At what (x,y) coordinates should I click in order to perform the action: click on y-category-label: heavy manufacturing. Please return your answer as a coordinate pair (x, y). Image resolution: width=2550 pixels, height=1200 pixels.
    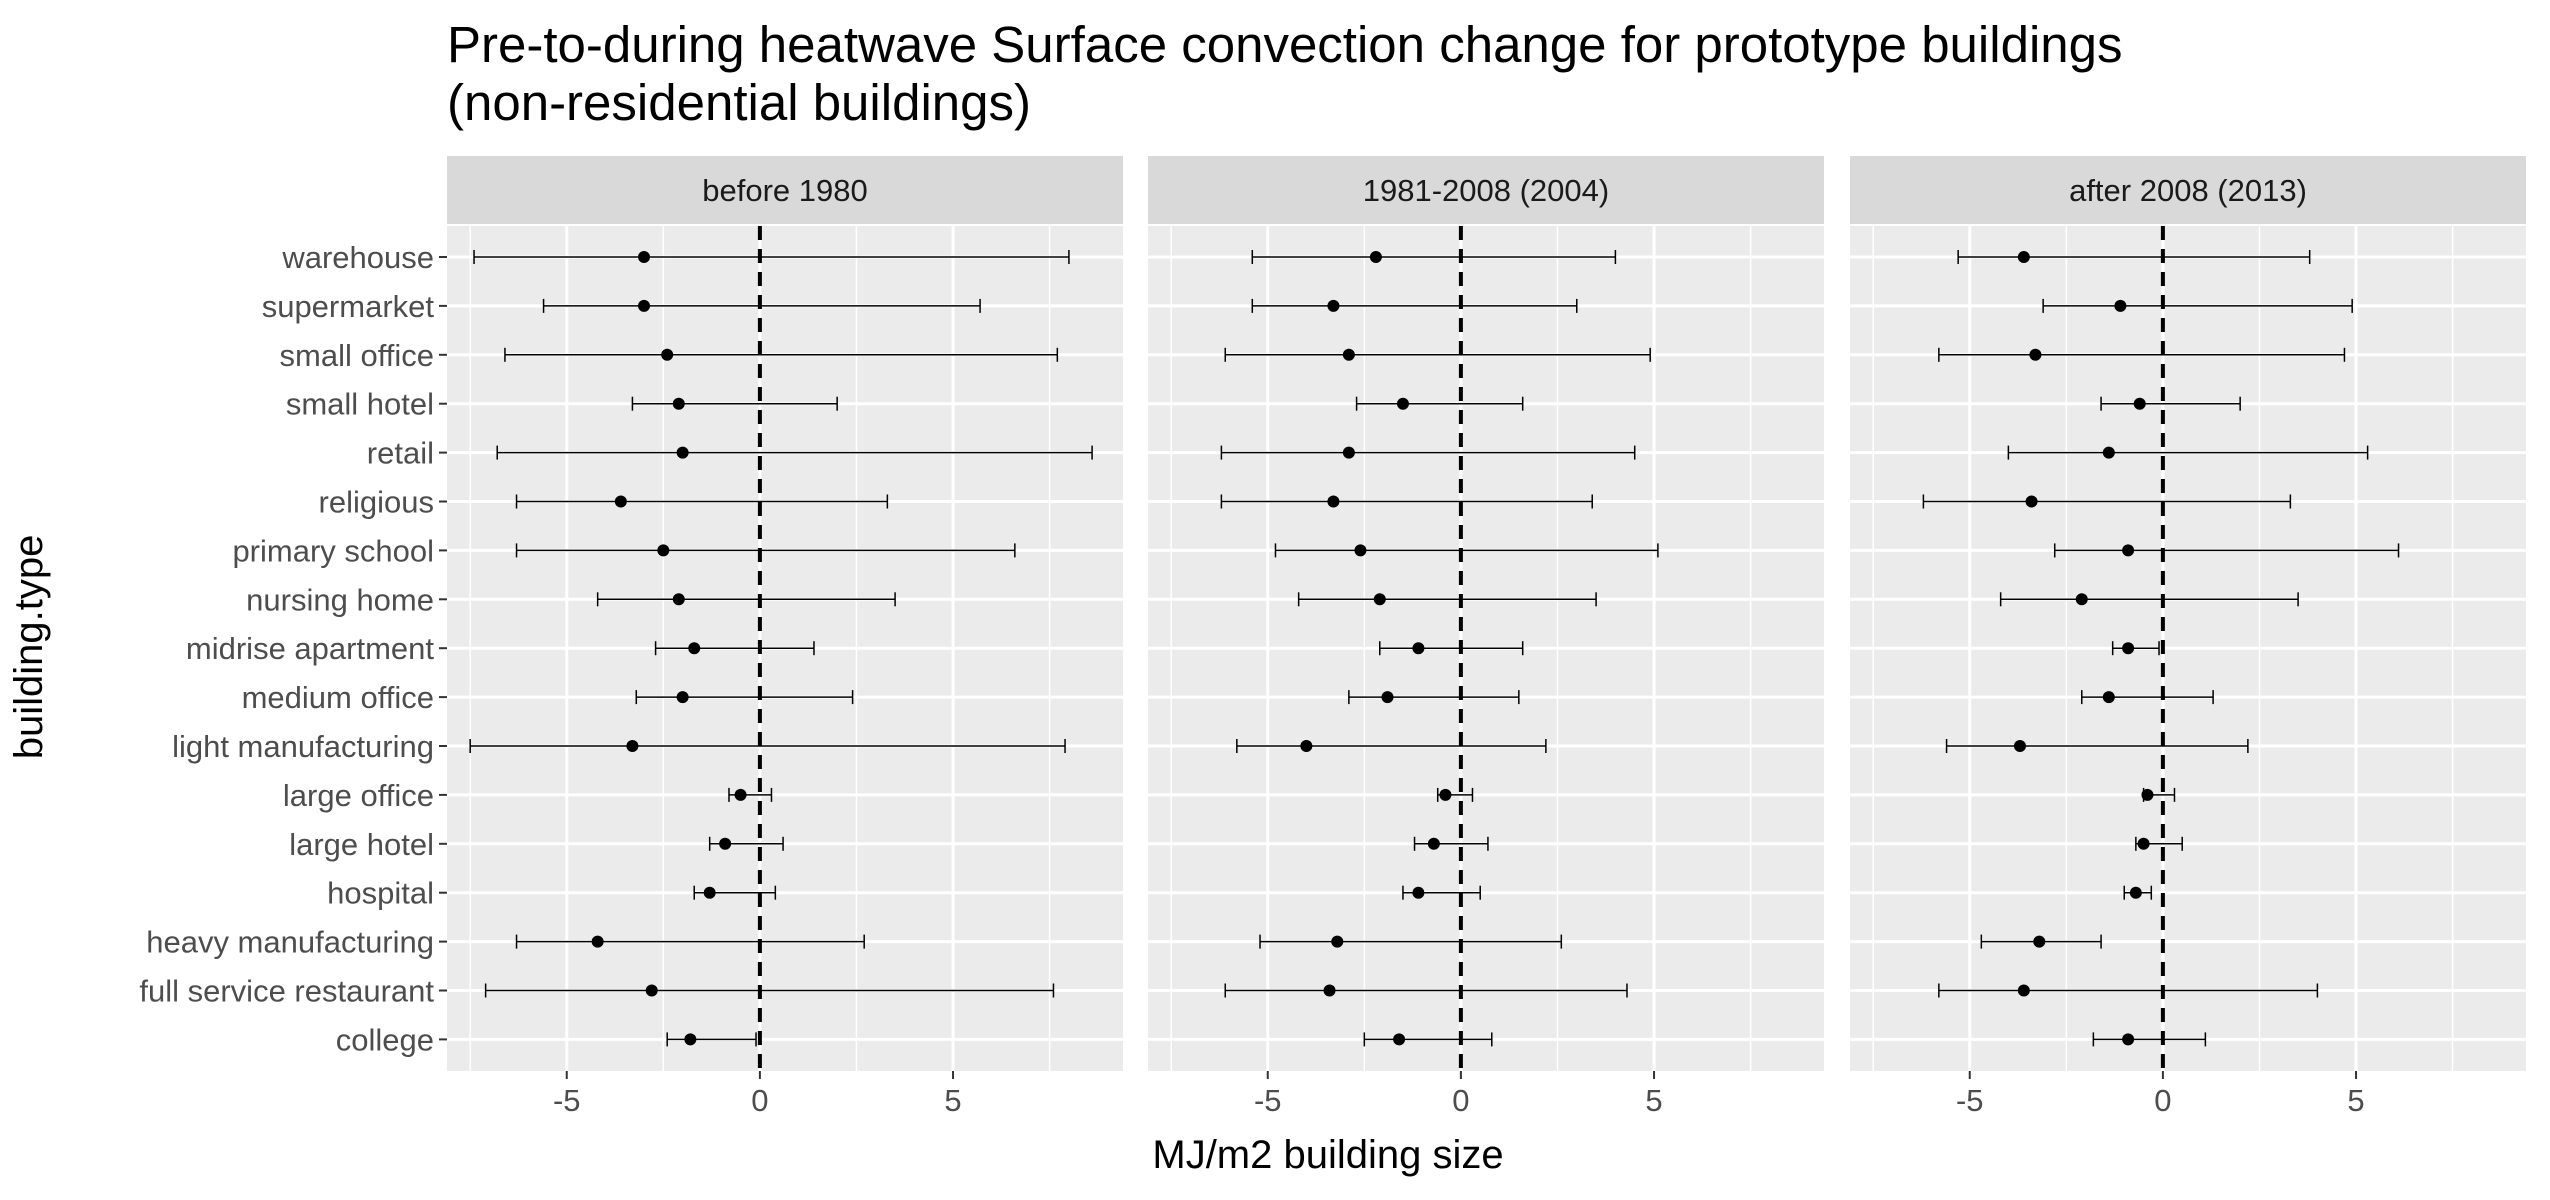
    Looking at the image, I should click on (290, 942).